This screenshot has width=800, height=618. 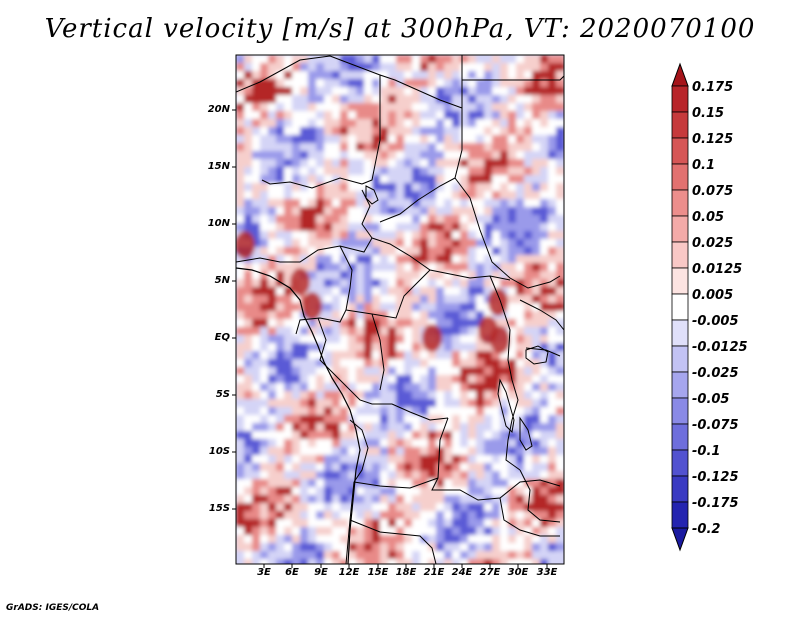 I want to click on colorbar-label: 0.025, so click(x=713, y=243).